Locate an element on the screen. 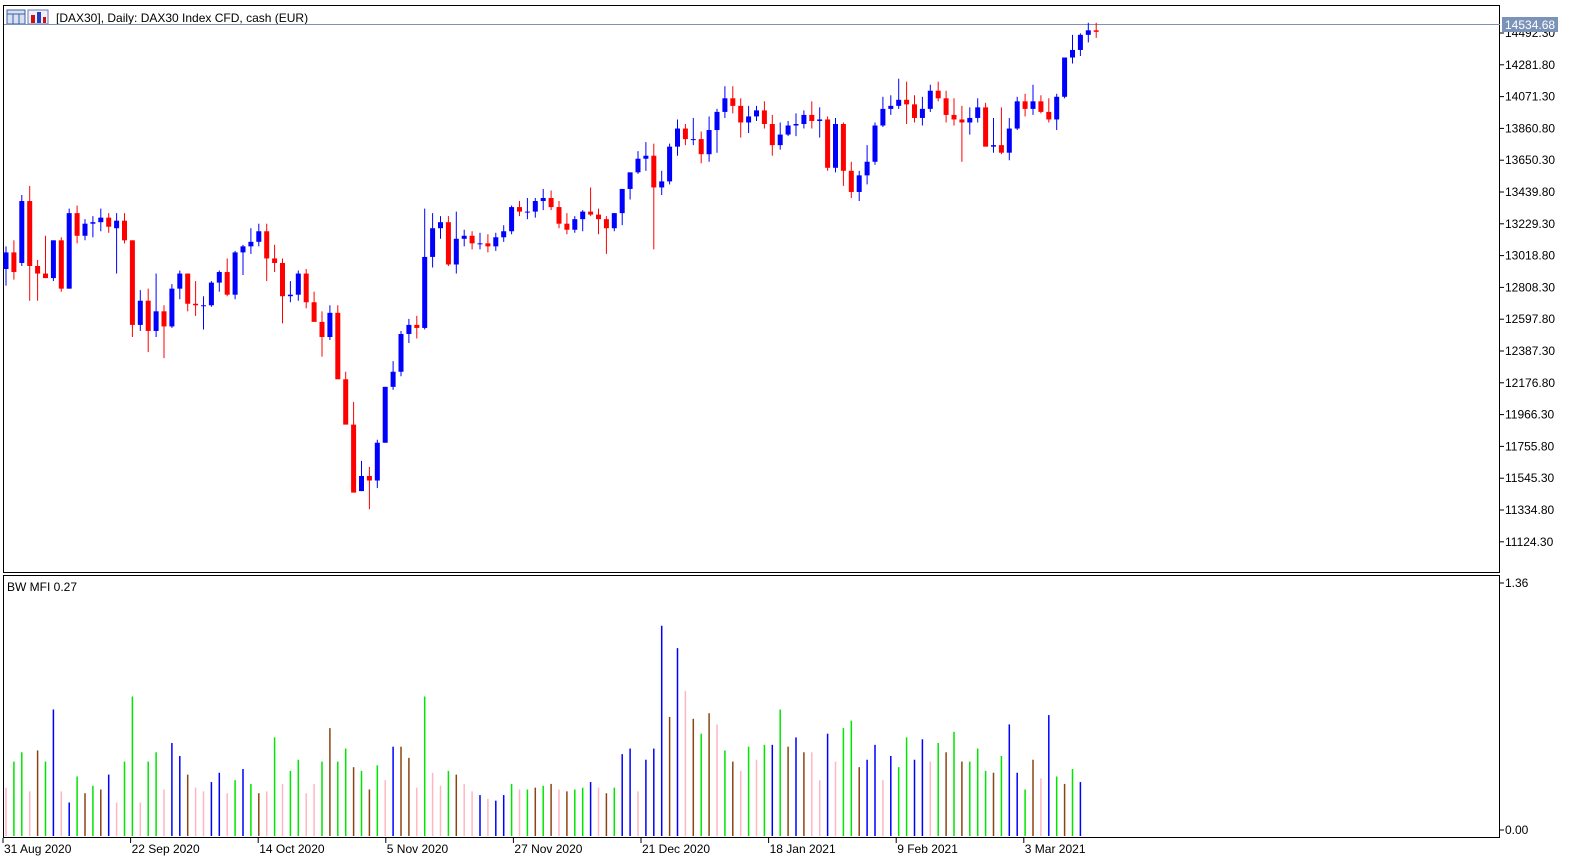 This screenshot has height=863, width=1576. price-axis-label: 12808.30 is located at coordinates (1530, 287).